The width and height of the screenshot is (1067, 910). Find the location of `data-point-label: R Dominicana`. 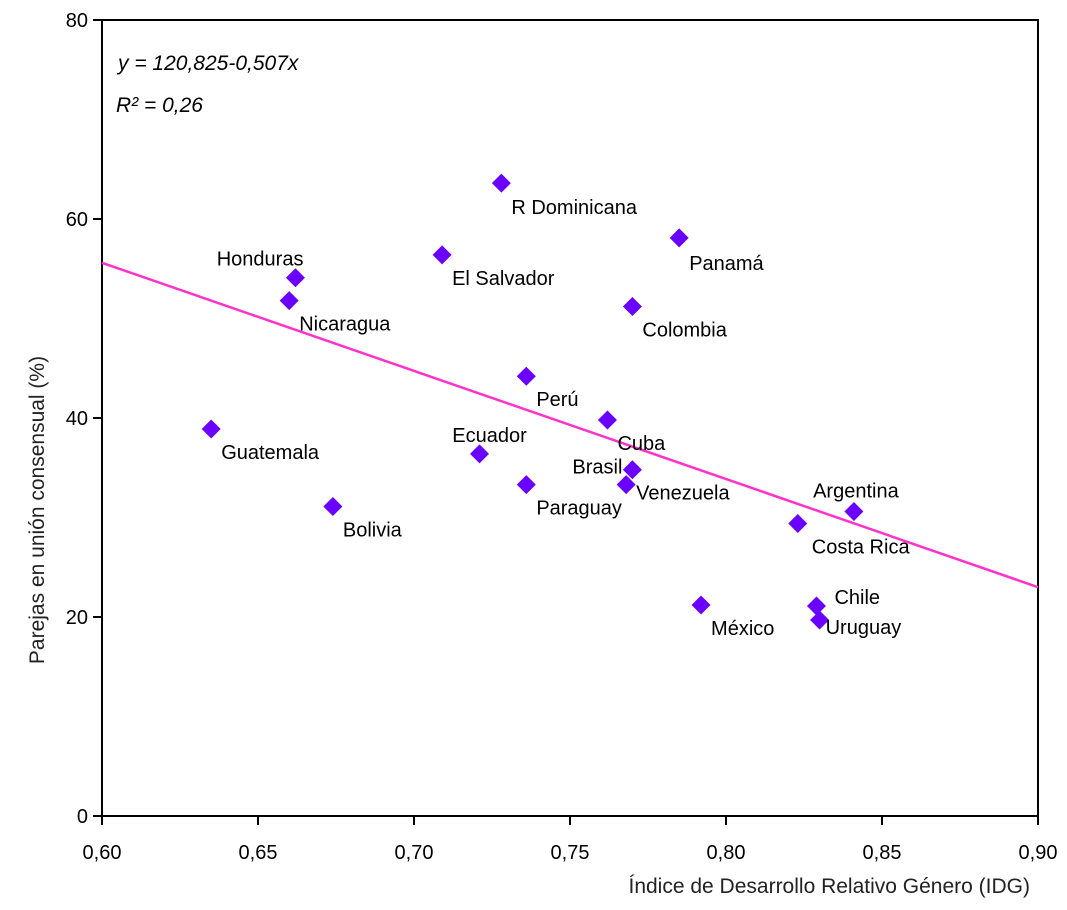

data-point-label: R Dominicana is located at coordinates (574, 208).